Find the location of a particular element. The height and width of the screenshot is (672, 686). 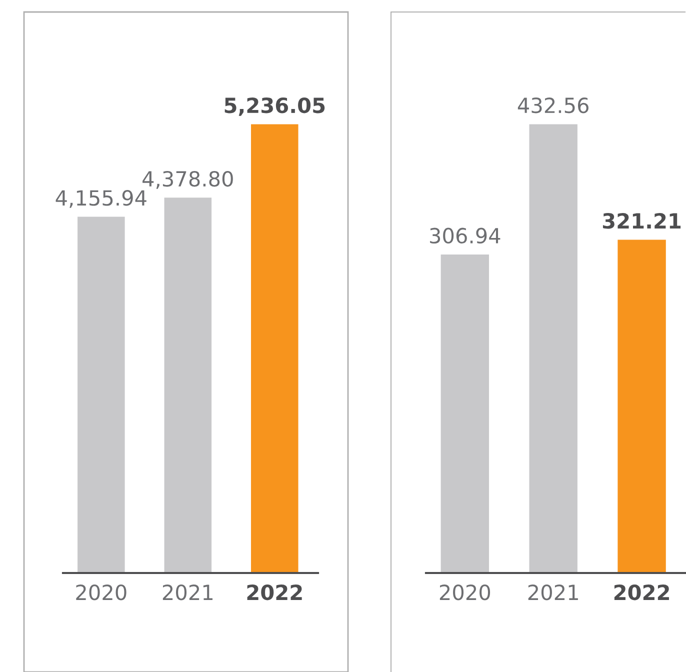

data-label: 321.21 is located at coordinates (641, 220).